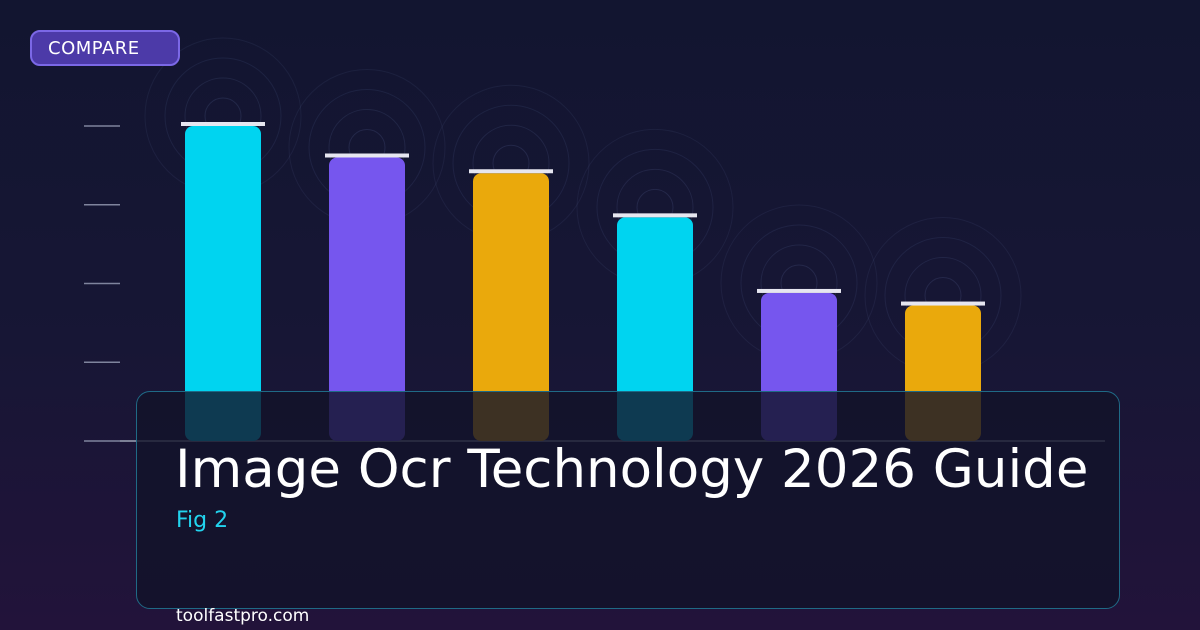 Image resolution: width=1200 pixels, height=630 pixels. I want to click on compare-badge: COMPARE, so click(105, 48).